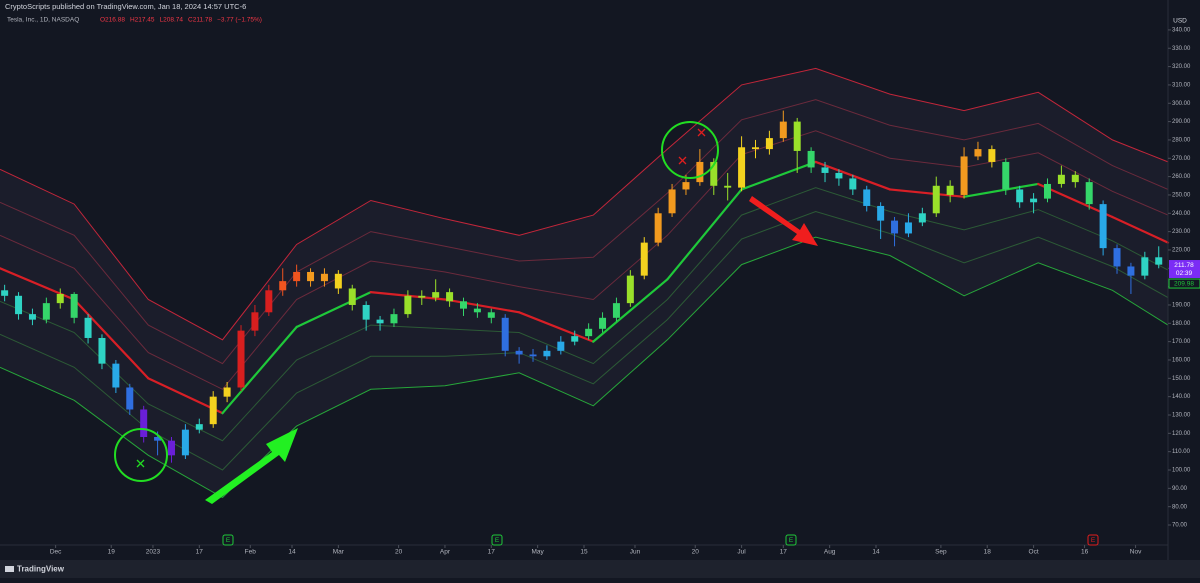 This screenshot has width=1200, height=583. I want to click on ohlc-value: −3.77 (−1.75%), so click(239, 20).